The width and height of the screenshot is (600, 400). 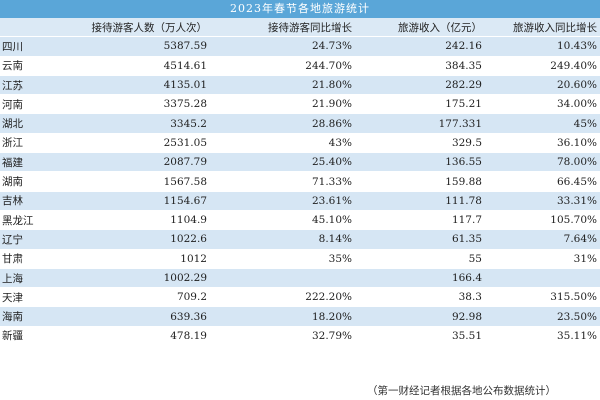 I want to click on table-row: 新疆 478.19 32.79% 35.51 35.11%, so click(x=300, y=336).